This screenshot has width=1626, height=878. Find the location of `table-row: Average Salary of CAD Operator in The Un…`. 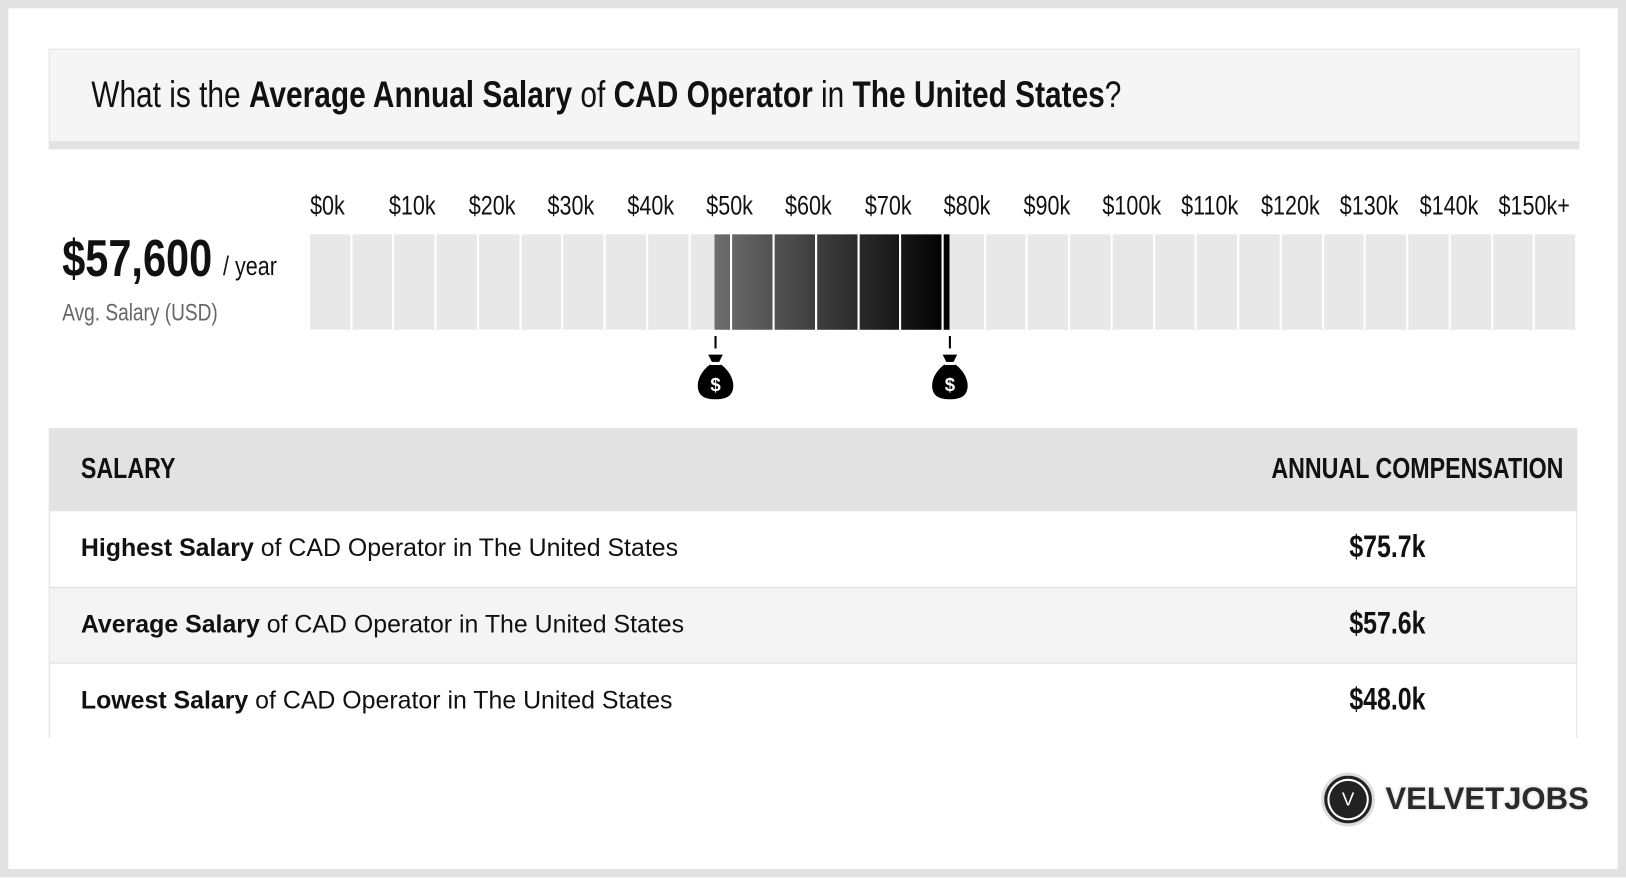

table-row: Average Salary of CAD Operator in The Un… is located at coordinates (813, 625).